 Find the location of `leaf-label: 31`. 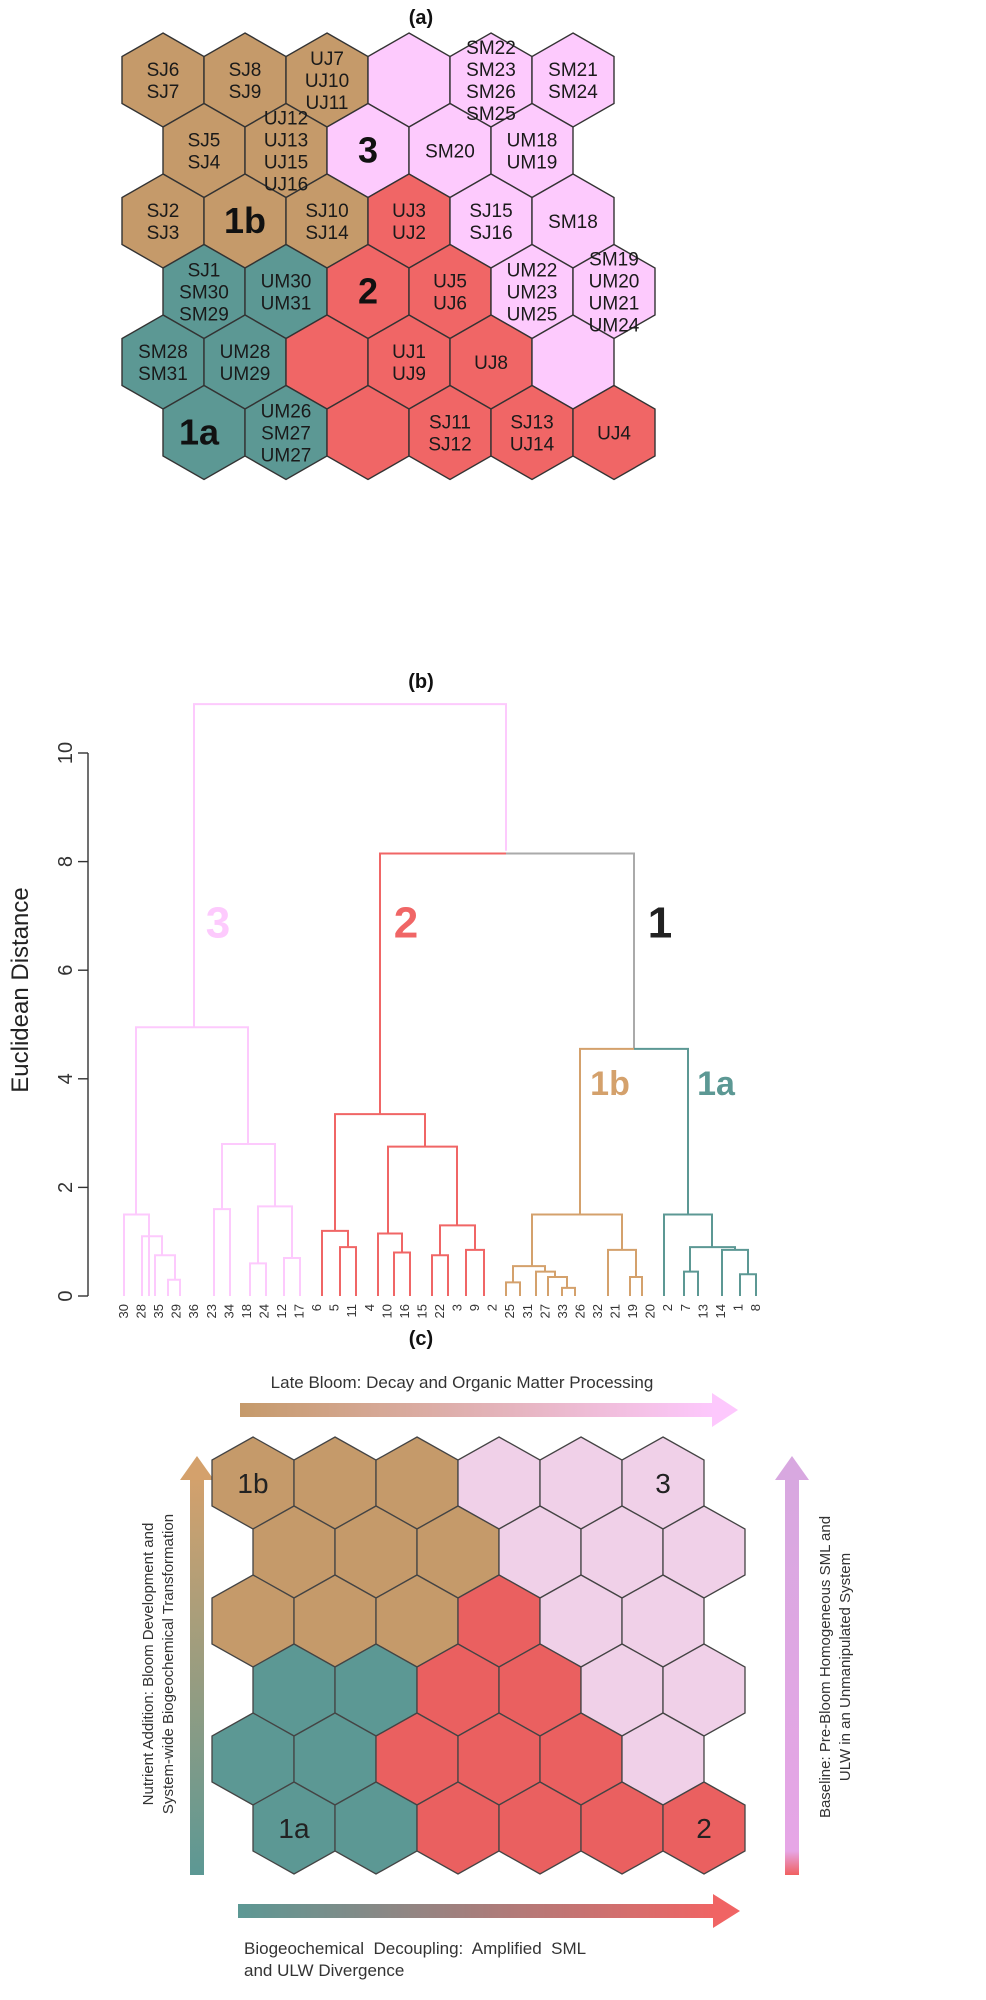

leaf-label: 31 is located at coordinates (527, 1311).